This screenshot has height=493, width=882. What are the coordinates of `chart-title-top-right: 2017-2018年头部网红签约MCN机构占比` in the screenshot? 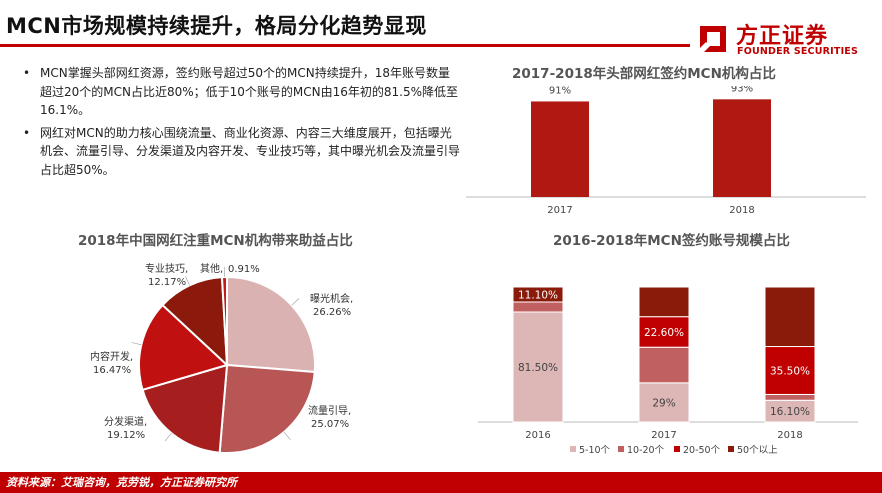 It's located at (644, 74).